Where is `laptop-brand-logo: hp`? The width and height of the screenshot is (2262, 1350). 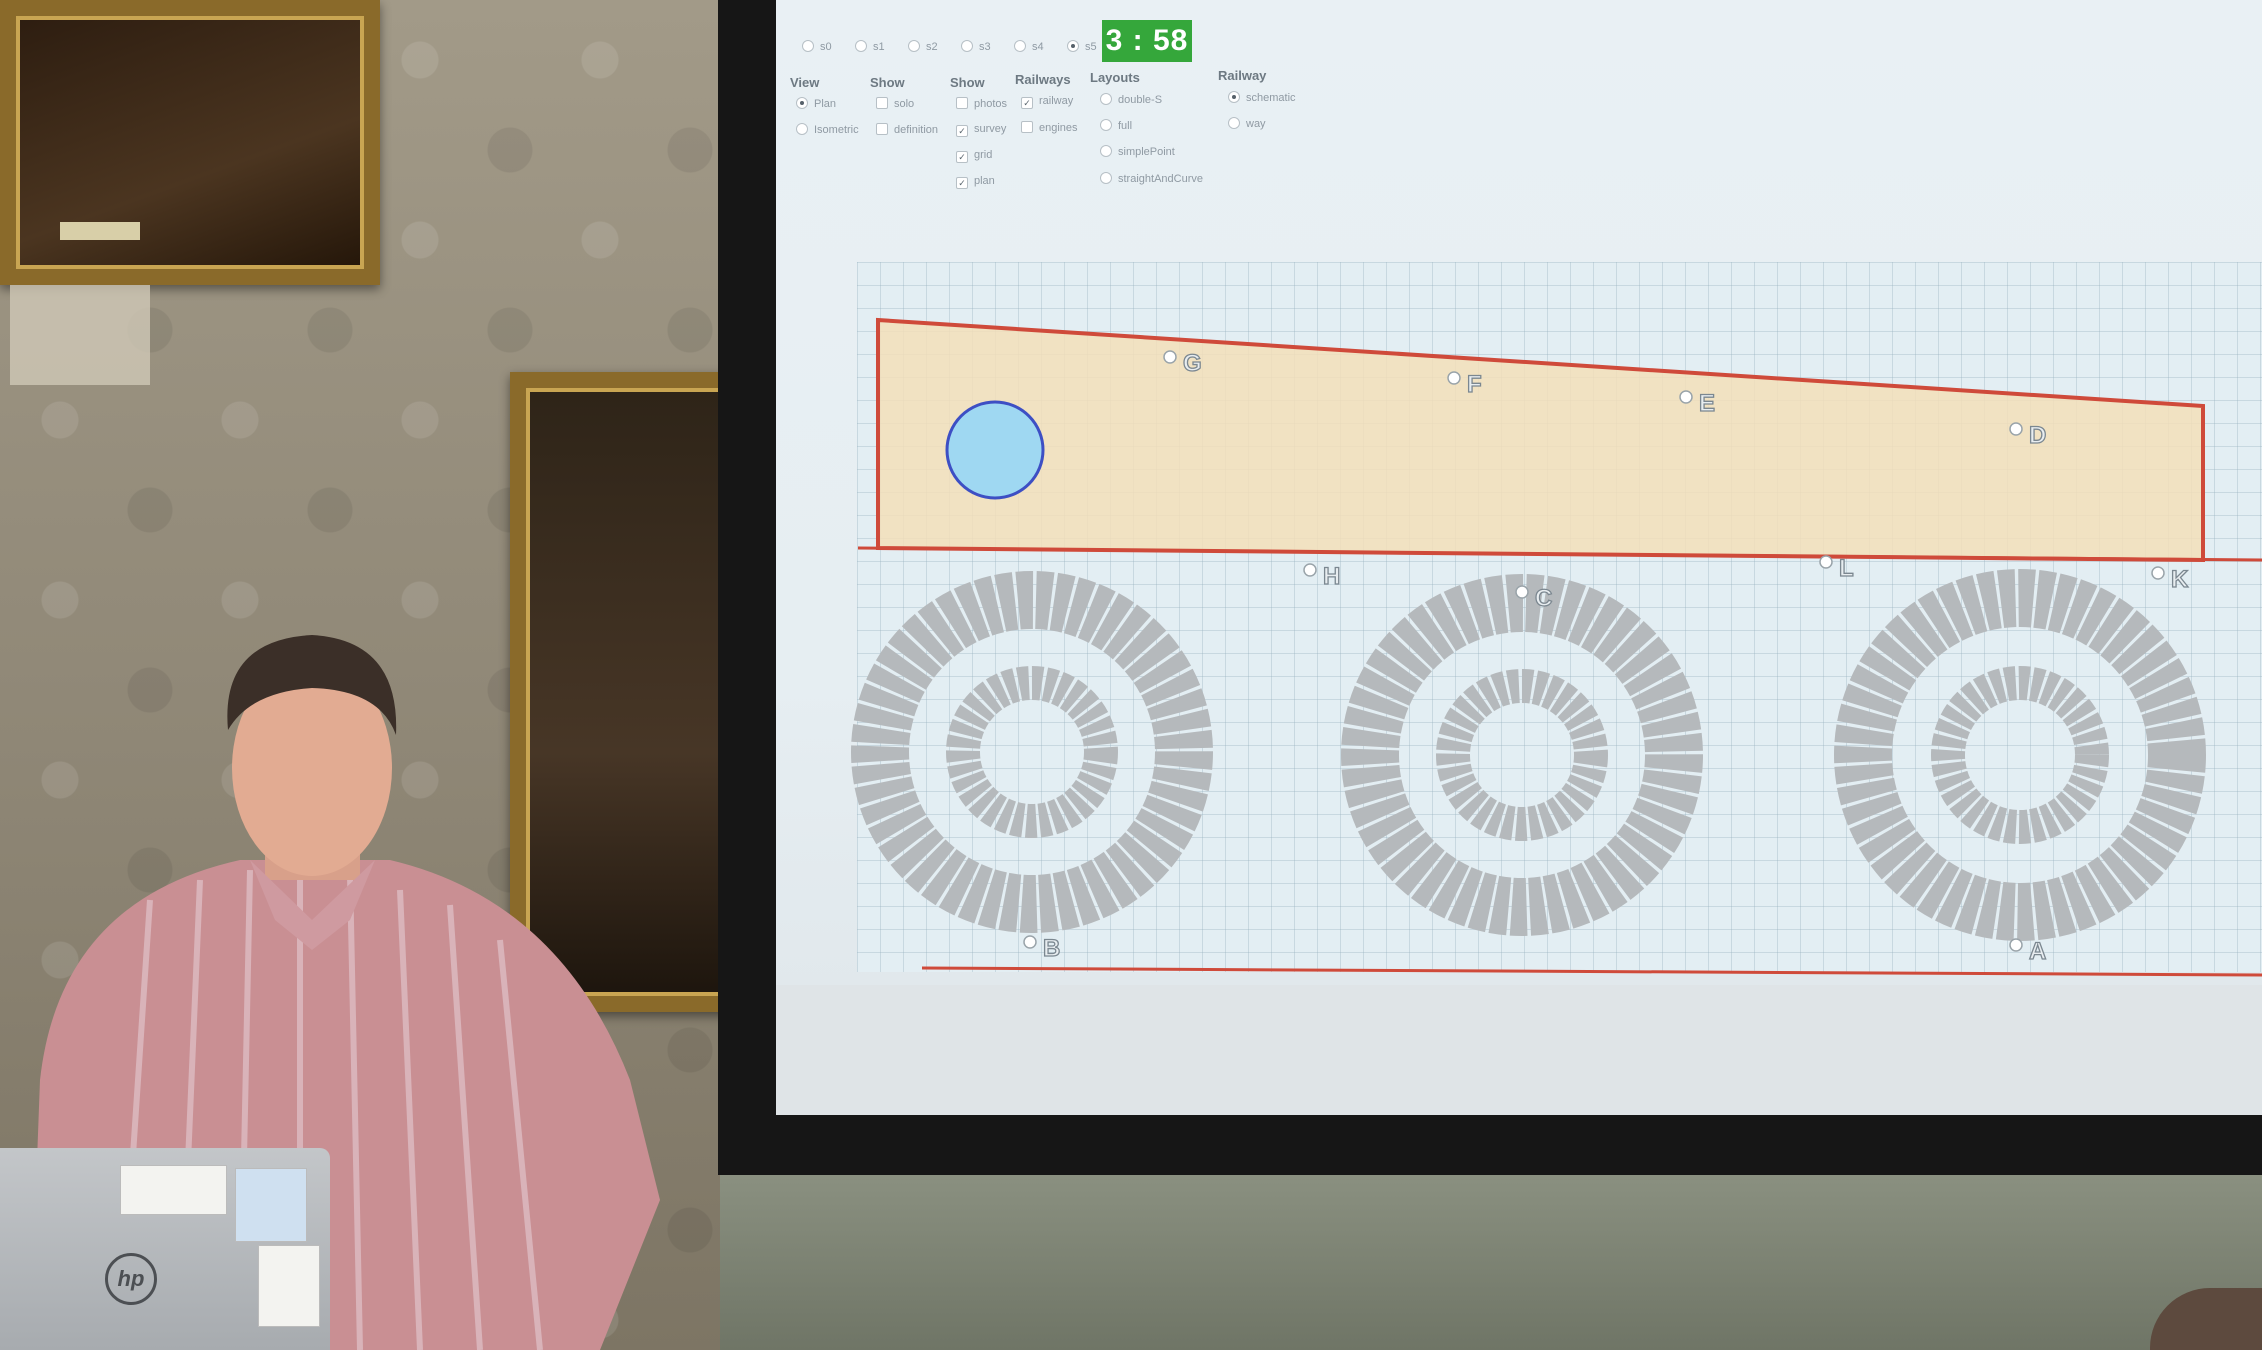
laptop-brand-logo: hp is located at coordinates (131, 1279).